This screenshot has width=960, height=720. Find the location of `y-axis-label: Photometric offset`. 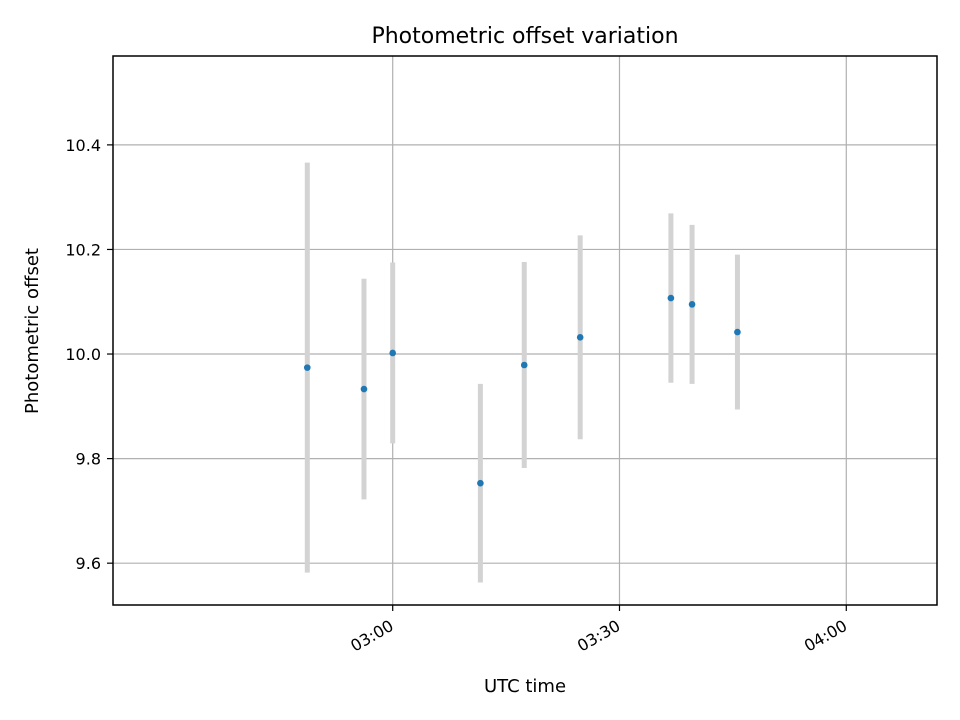

y-axis-label: Photometric offset is located at coordinates (32, 331).